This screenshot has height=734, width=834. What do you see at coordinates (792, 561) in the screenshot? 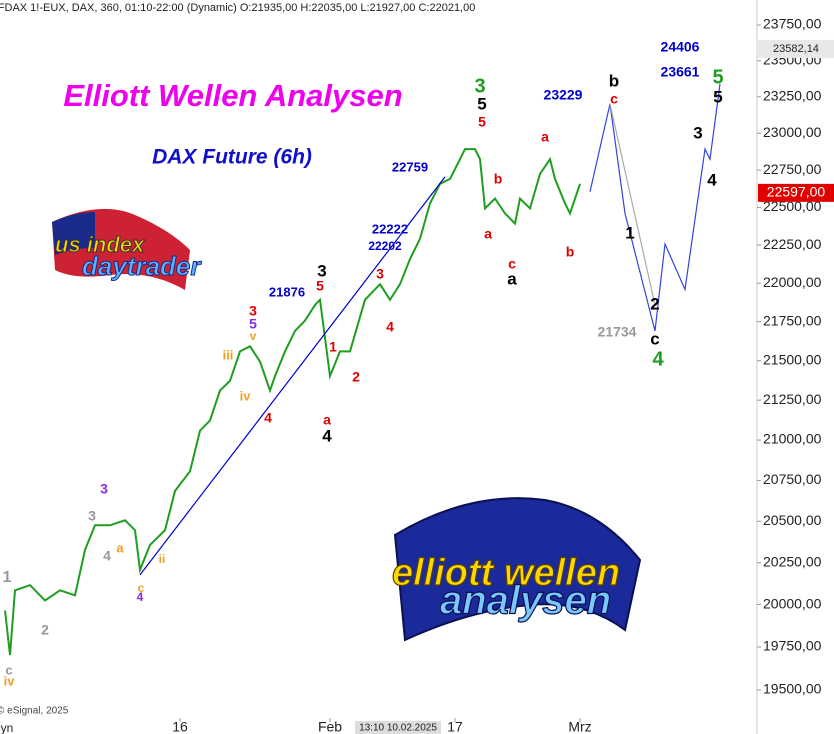
I see `y-tick-label: 20250,00` at bounding box center [792, 561].